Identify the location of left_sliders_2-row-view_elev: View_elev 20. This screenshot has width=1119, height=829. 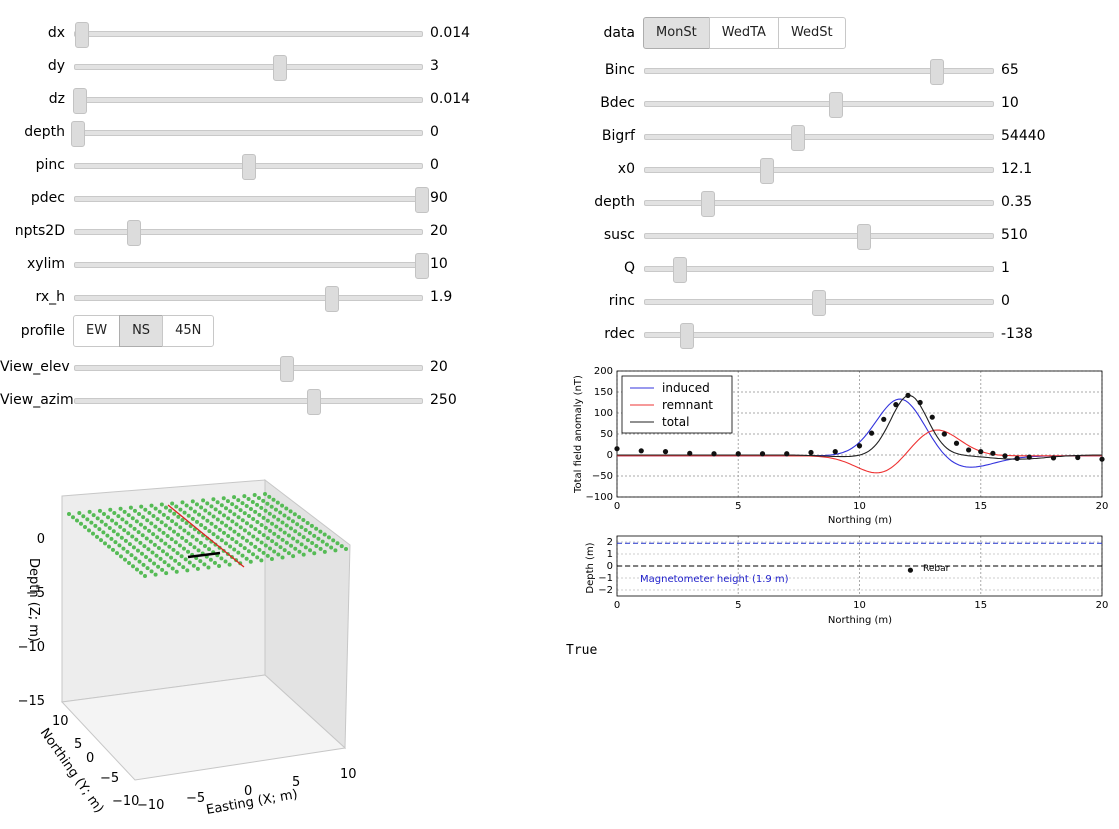
(280, 368).